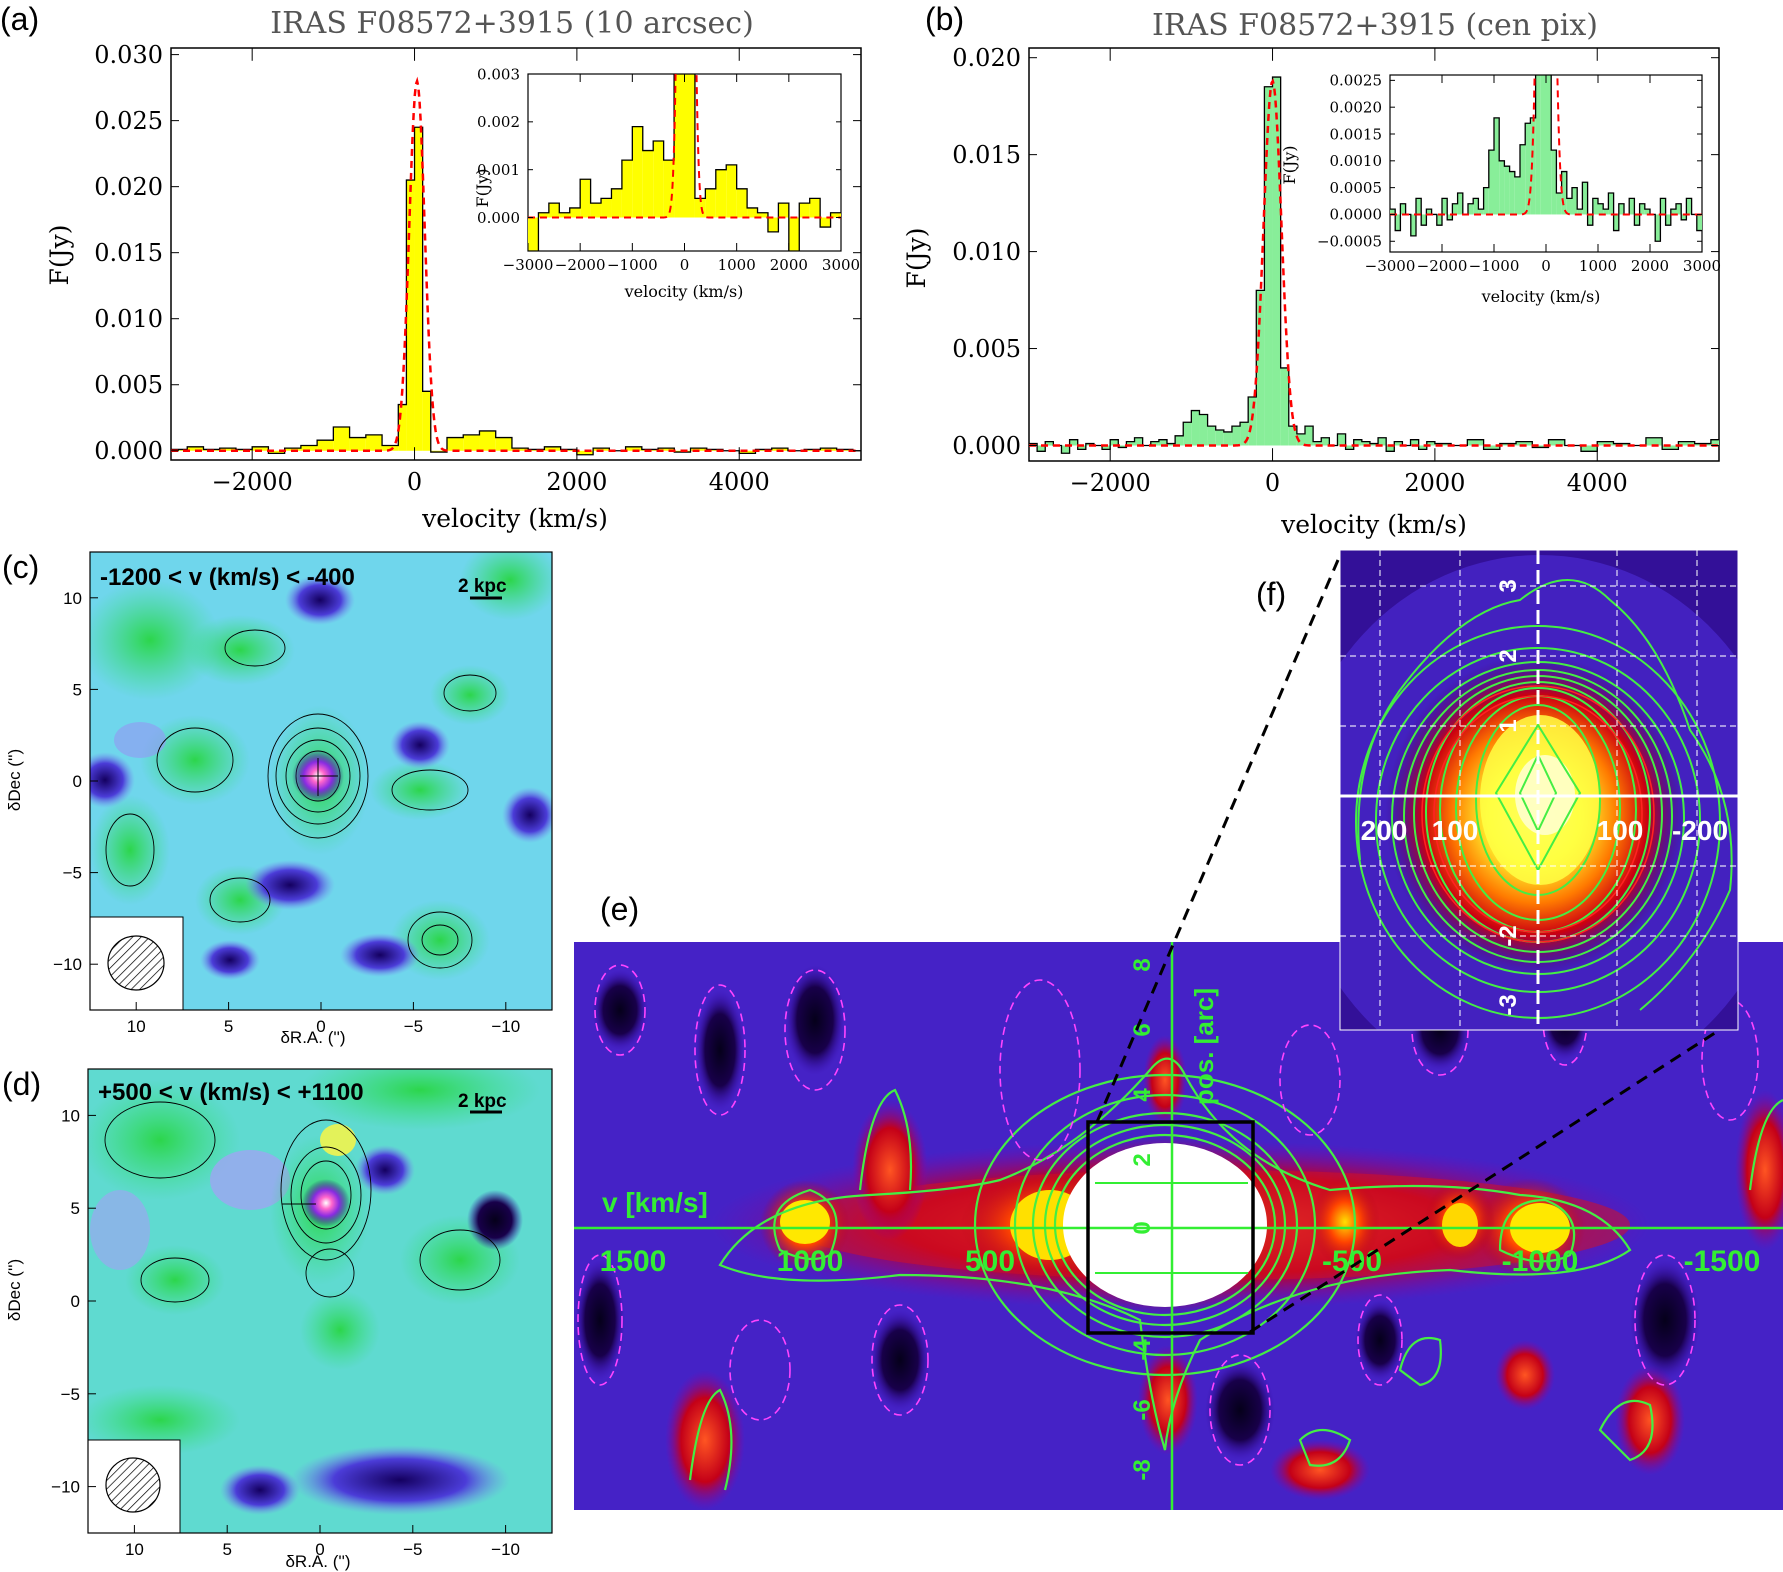 The width and height of the screenshot is (1783, 1572). What do you see at coordinates (77, 689) in the screenshot?
I see `chart-c-ytick-label: 5` at bounding box center [77, 689].